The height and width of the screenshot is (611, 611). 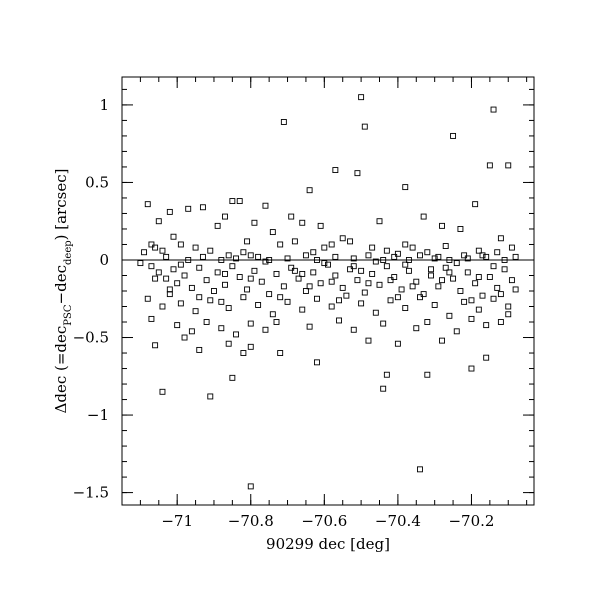 What do you see at coordinates (177, 521) in the screenshot?
I see `x-tick-label: −71` at bounding box center [177, 521].